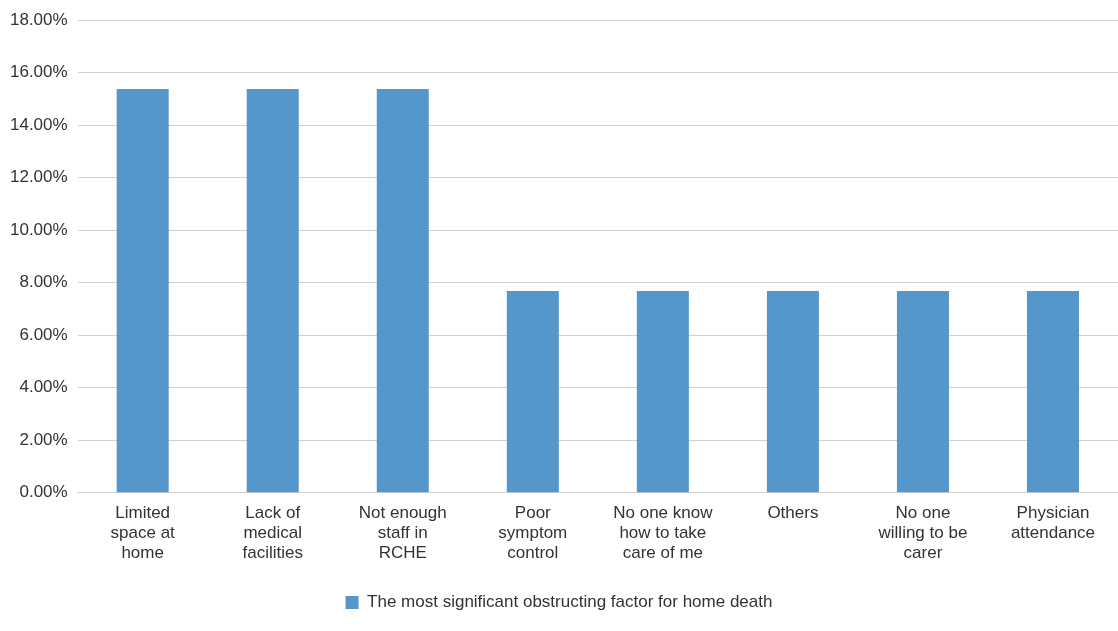  Describe the element at coordinates (38, 19) in the screenshot. I see `y-tick-label: 18.00%` at that location.